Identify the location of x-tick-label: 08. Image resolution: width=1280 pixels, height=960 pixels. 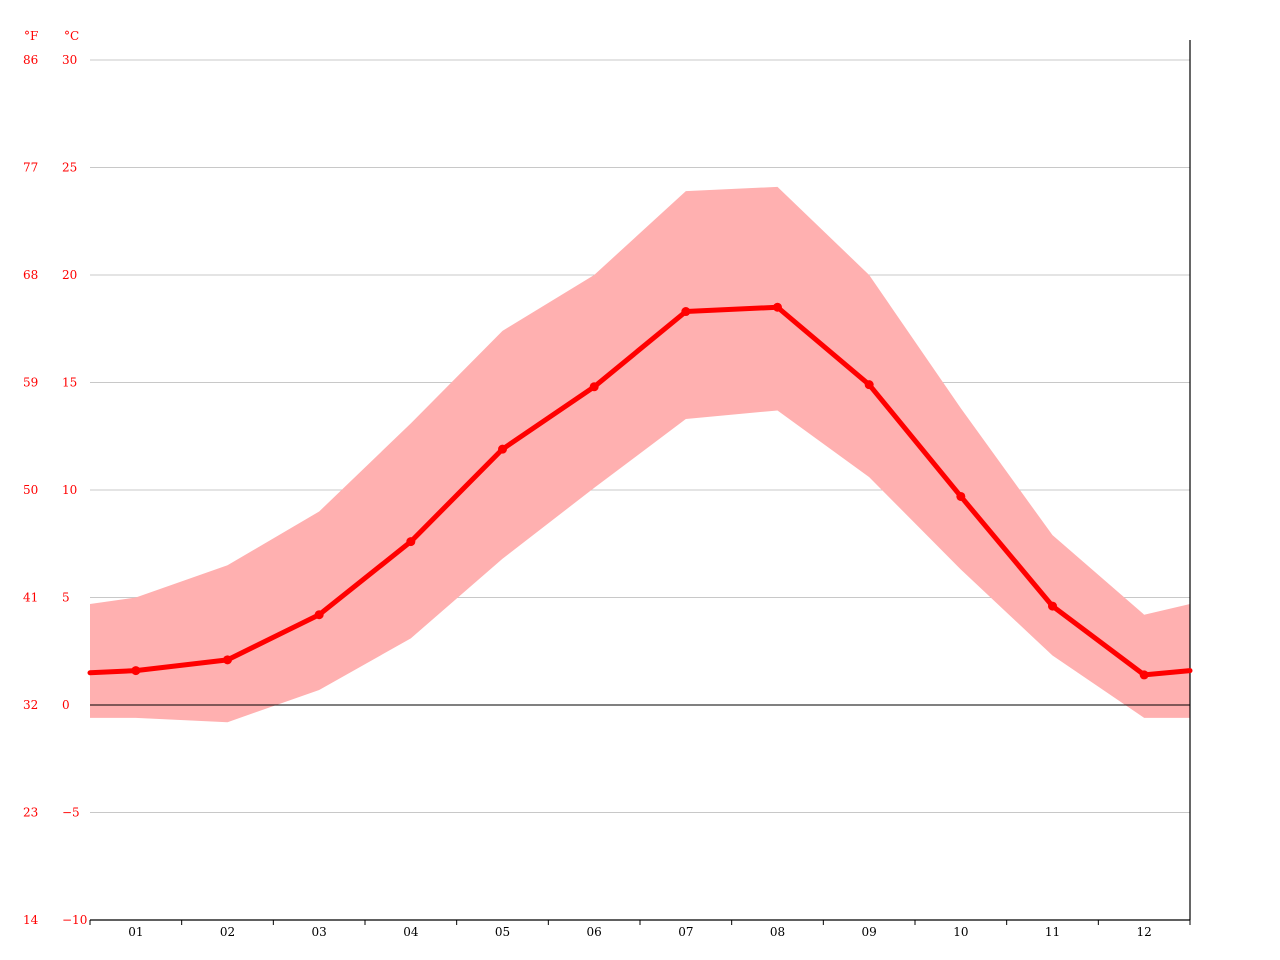
(777, 932).